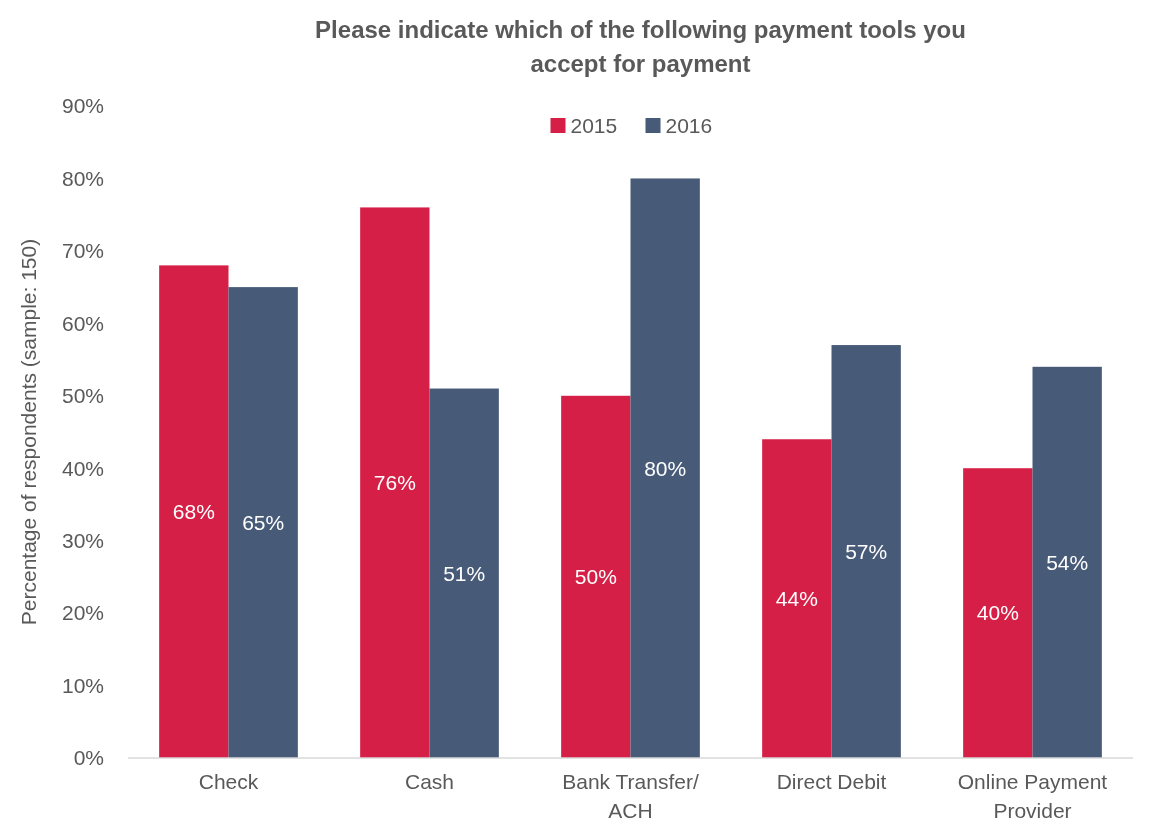 This screenshot has height=830, width=1156. Describe the element at coordinates (429, 781) in the screenshot. I see `x-tick-label: Cash` at that location.